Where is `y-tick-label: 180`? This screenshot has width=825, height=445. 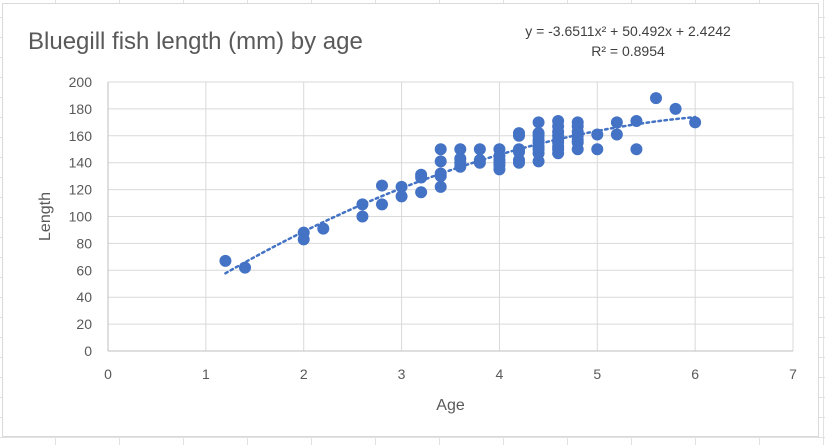 y-tick-label: 180 is located at coordinates (81, 109).